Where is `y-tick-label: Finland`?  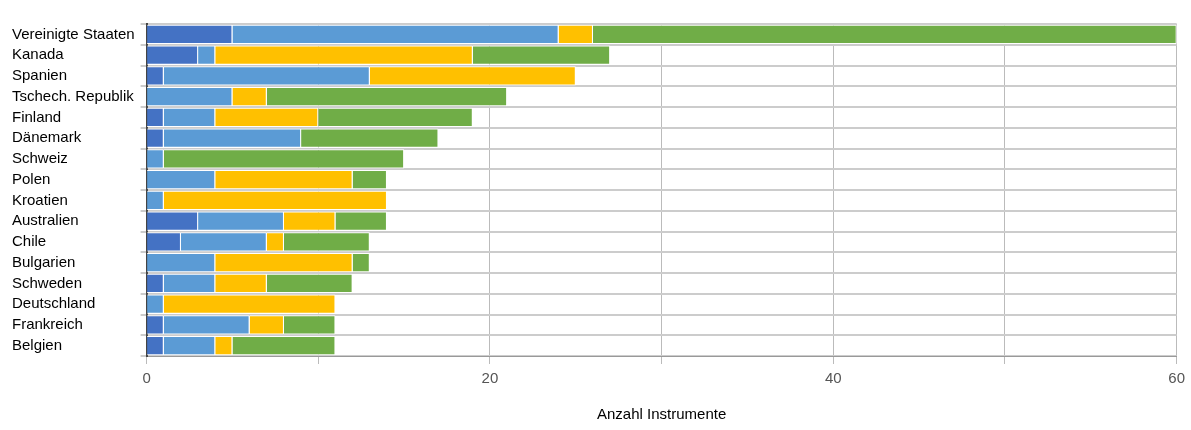 y-tick-label: Finland is located at coordinates (37, 116).